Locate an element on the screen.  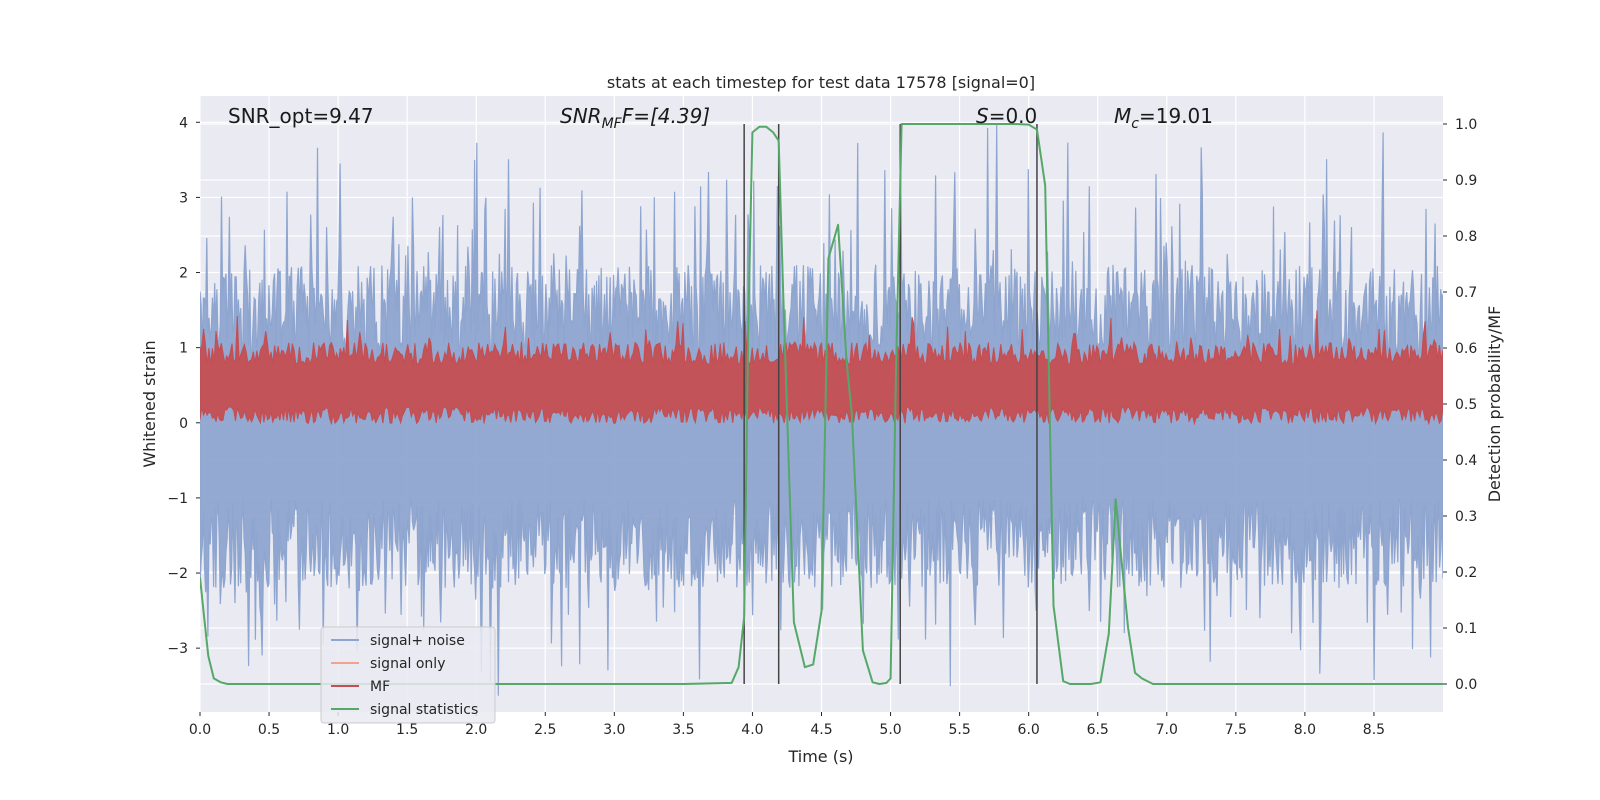
x-tick-label: 4.0 is located at coordinates (752, 730).